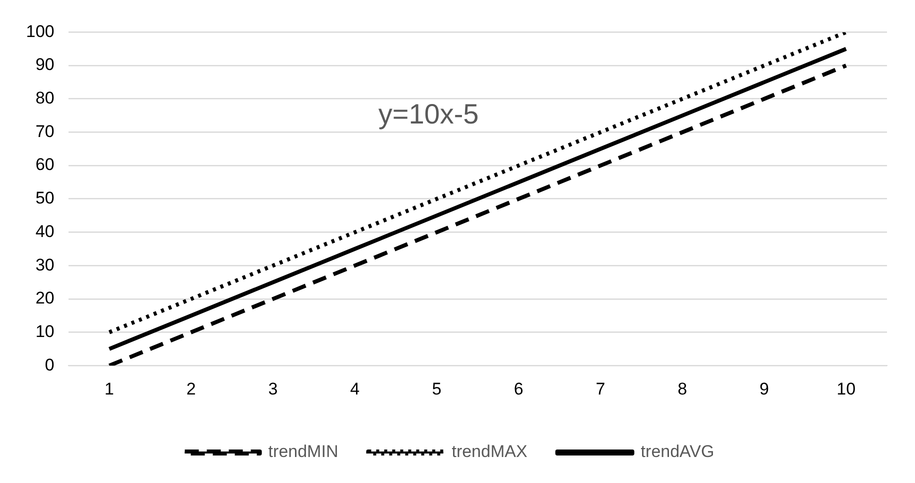 This screenshot has height=483, width=915. I want to click on x-tick-label: 1, so click(109, 388).